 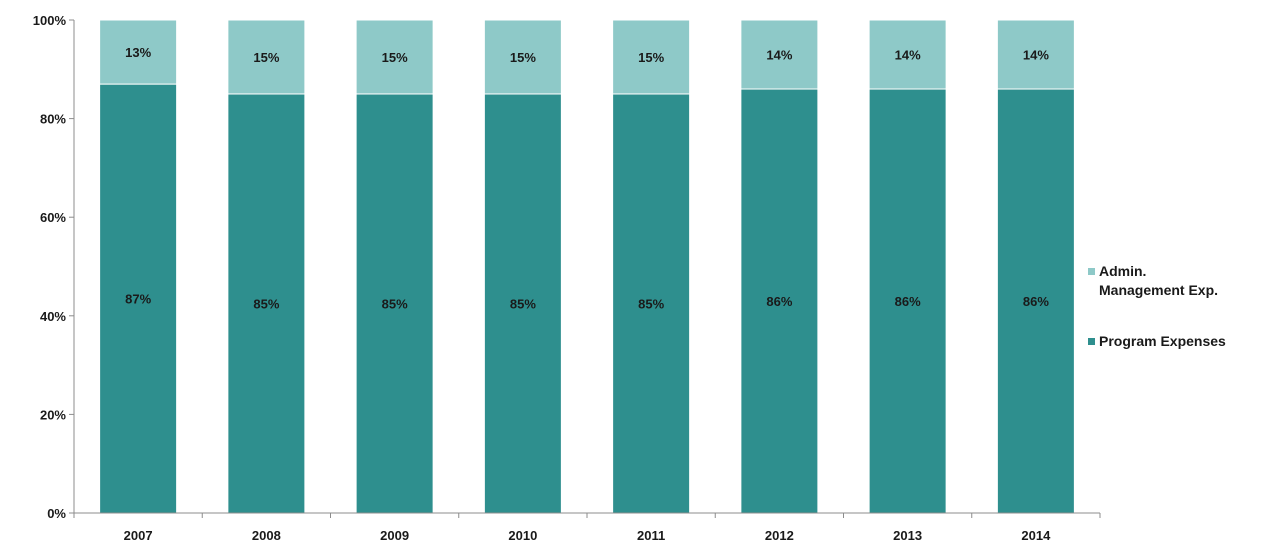 I want to click on legend-item-program: Program Expenses, so click(x=1157, y=341).